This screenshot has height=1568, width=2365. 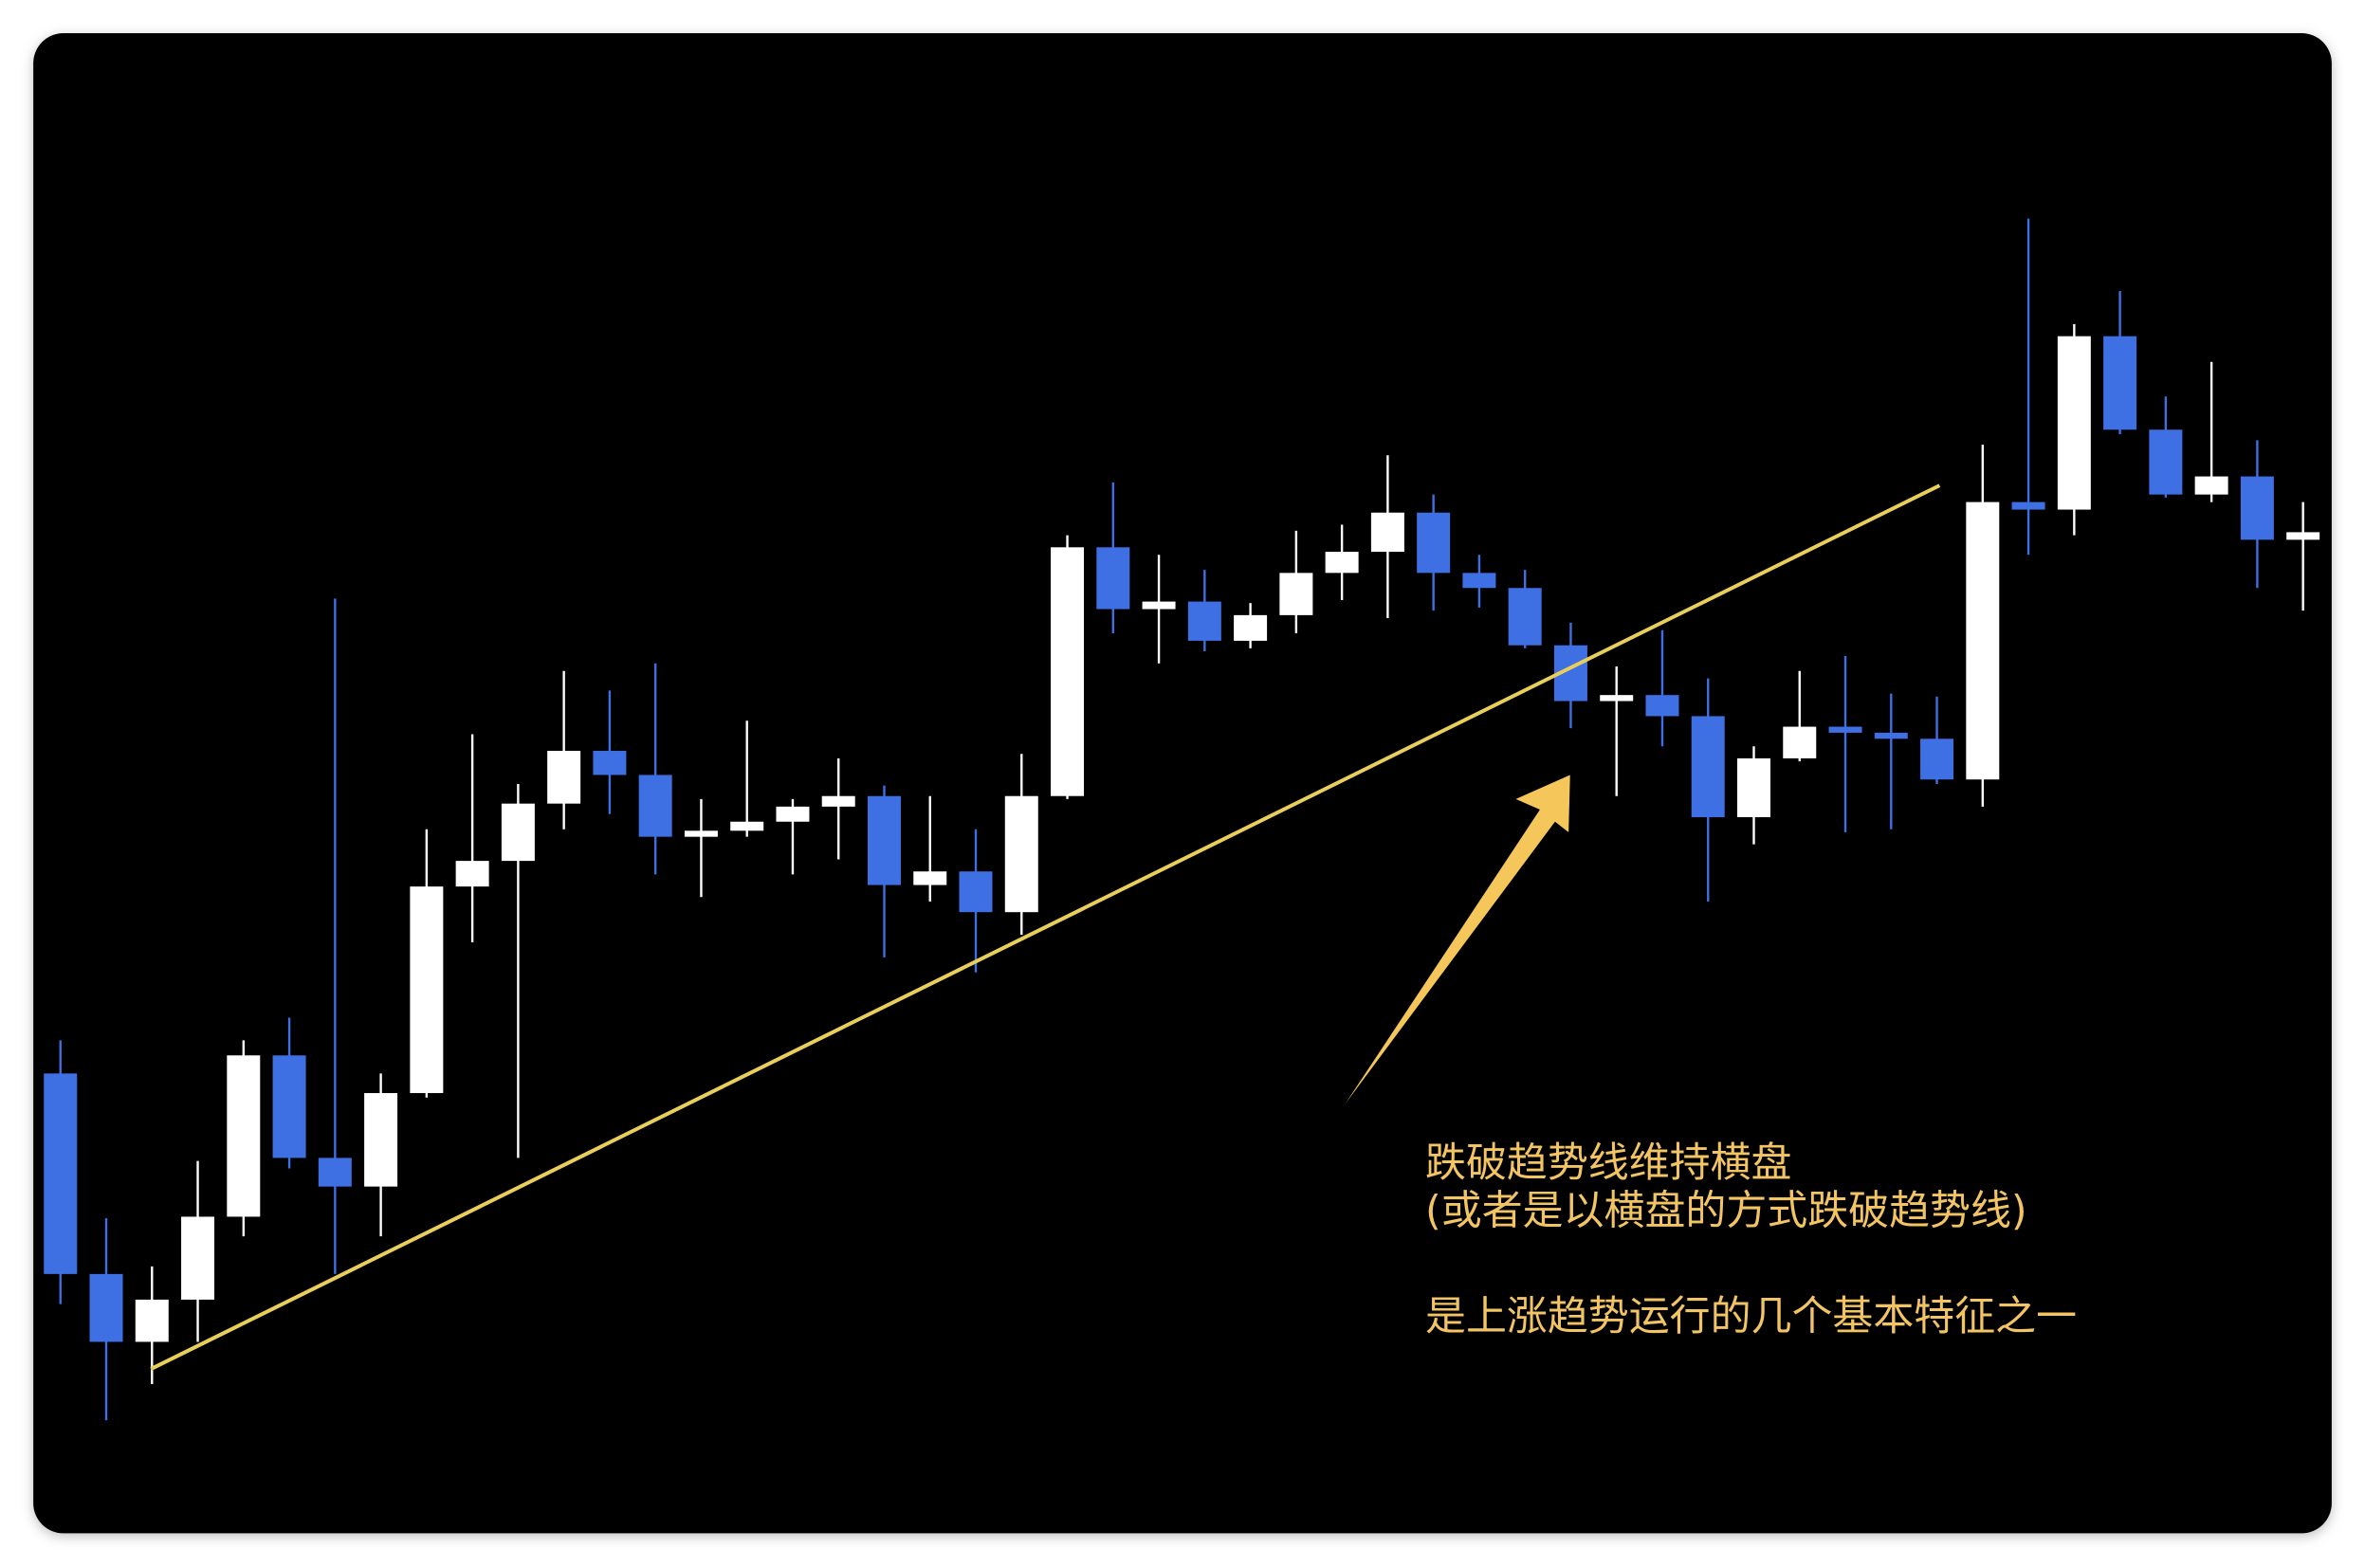 What do you see at coordinates (1726, 1211) in the screenshot?
I see `annotation: (或者是以横盘的方式跌破趋势线)` at bounding box center [1726, 1211].